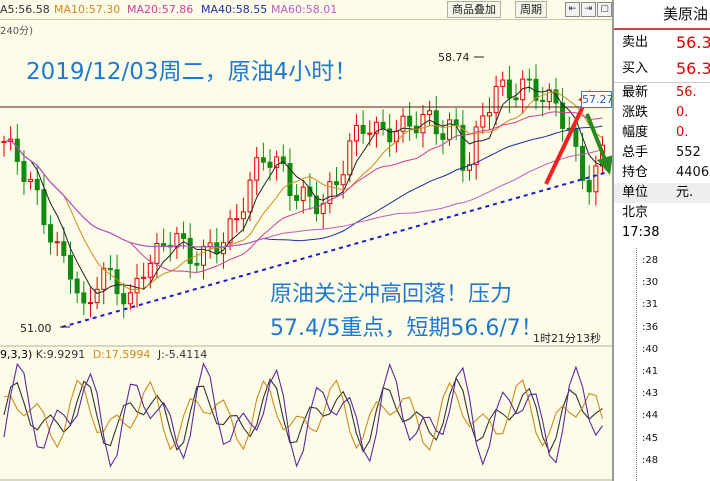 Image resolution: width=710 pixels, height=481 pixels. What do you see at coordinates (121, 354) in the screenshot?
I see `kdj-d-value: D:17.5994` at bounding box center [121, 354].